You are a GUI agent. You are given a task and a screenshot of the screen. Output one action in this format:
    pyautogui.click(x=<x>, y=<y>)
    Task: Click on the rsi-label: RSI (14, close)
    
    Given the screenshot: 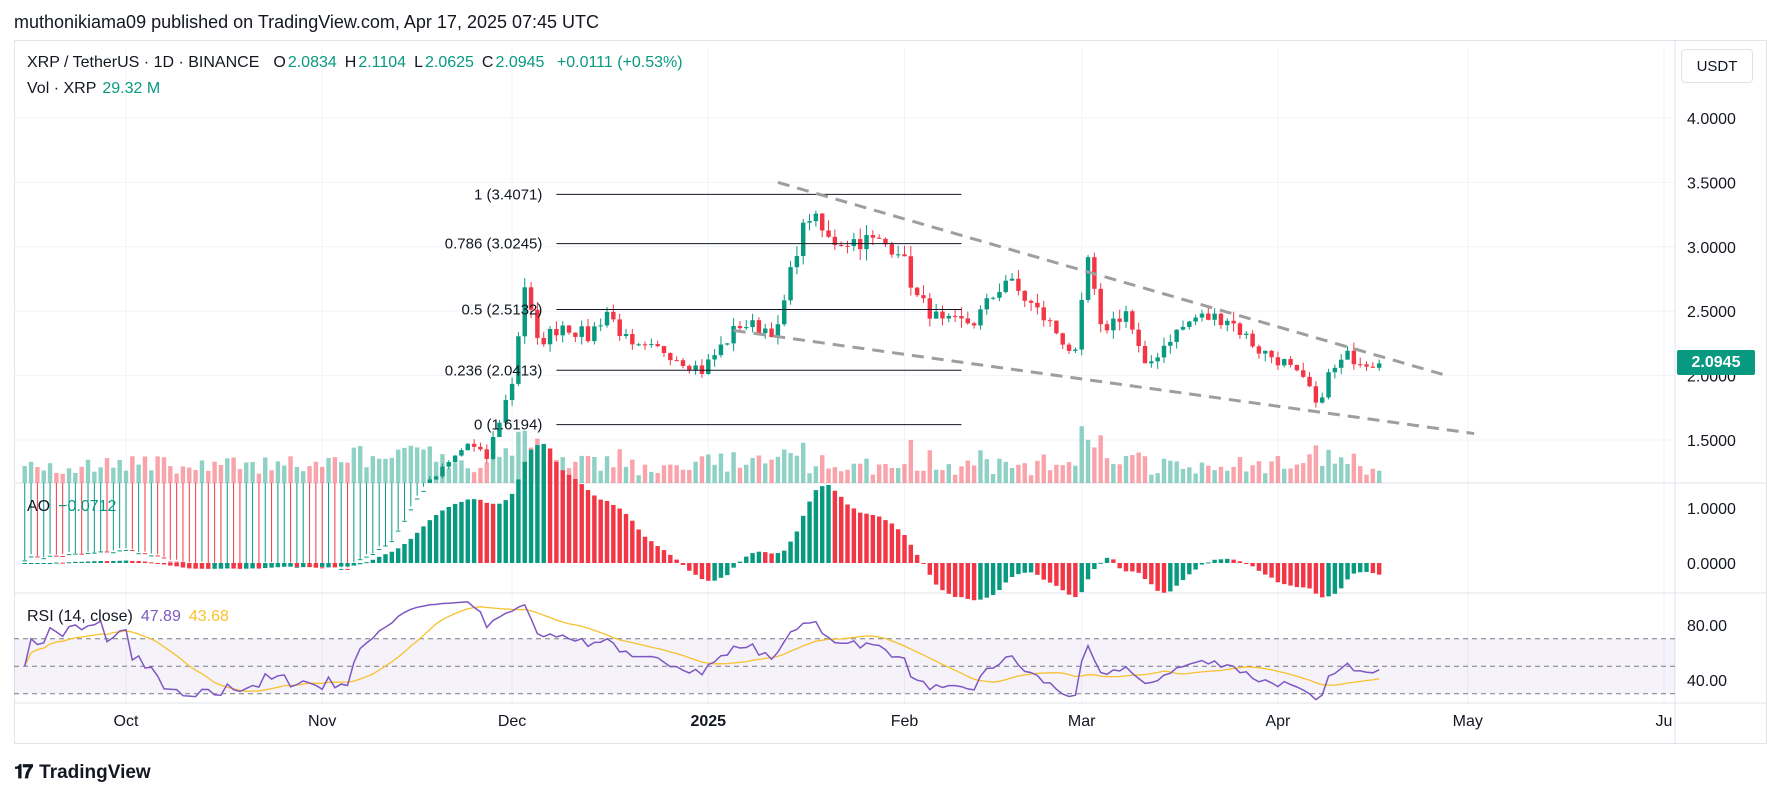 What is the action you would take?
    pyautogui.click(x=80, y=616)
    